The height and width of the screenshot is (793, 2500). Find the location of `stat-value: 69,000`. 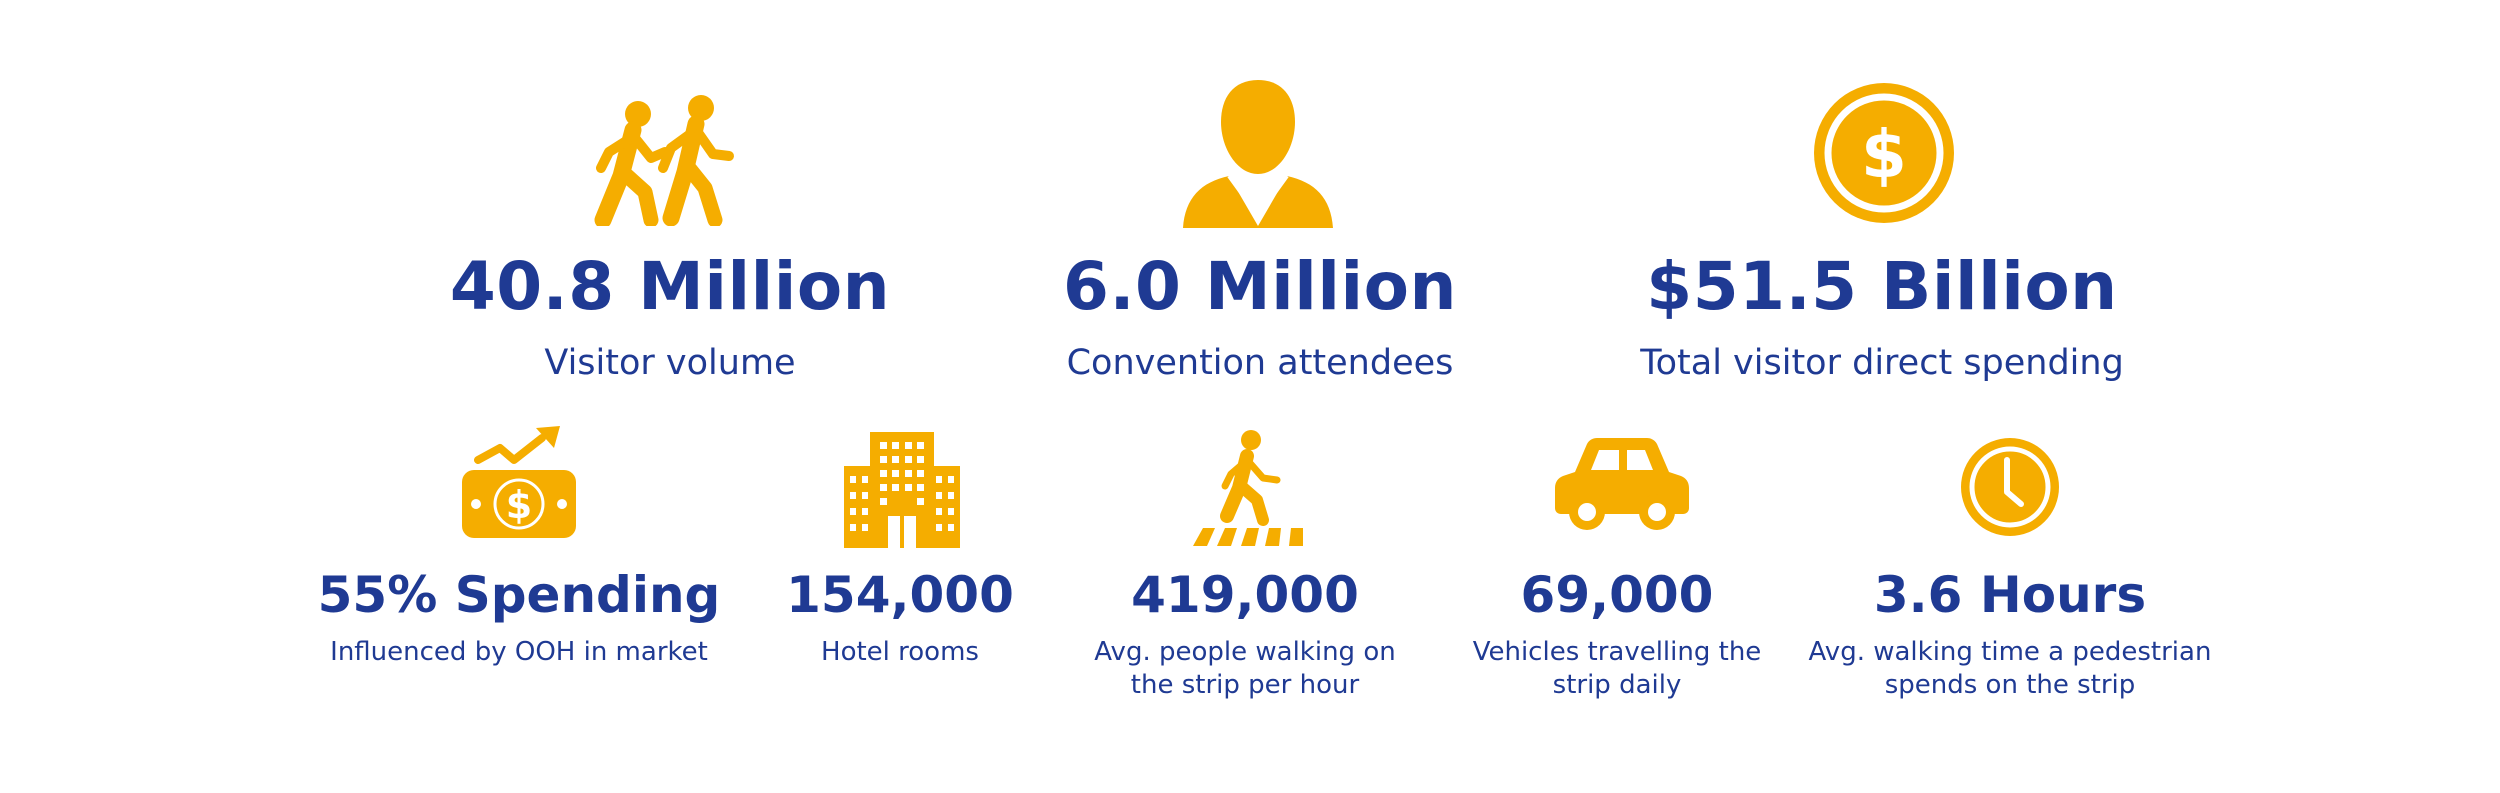

stat-value: 69,000 is located at coordinates (1617, 595).